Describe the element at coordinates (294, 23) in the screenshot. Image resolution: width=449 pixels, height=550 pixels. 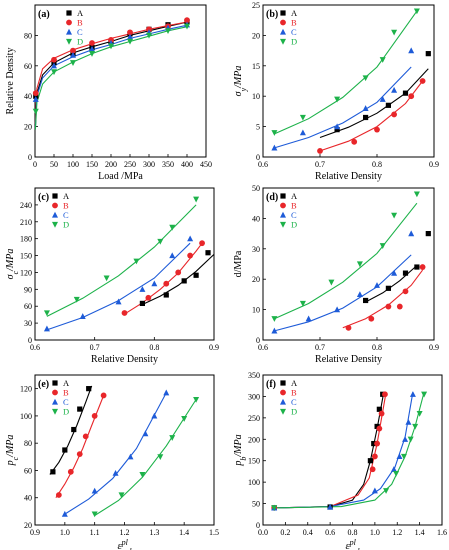
I see `legend-label: B` at that location.